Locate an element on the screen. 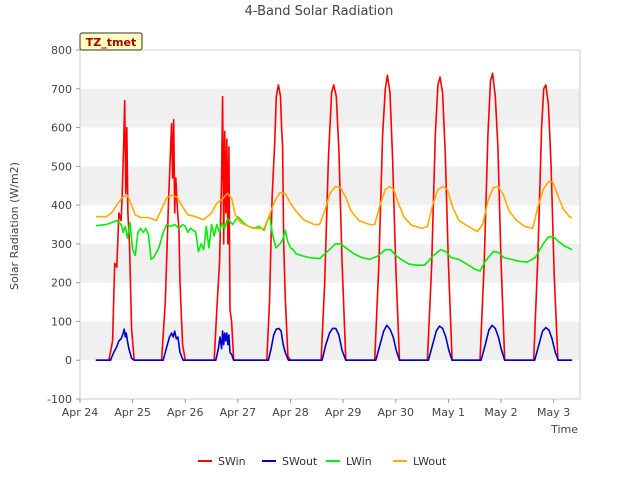 This screenshot has width=640, height=480. legend: SWin SWout LWin LWout is located at coordinates (322, 461).